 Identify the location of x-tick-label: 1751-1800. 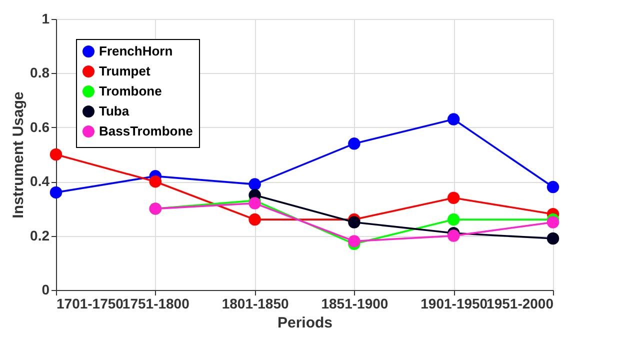
(156, 304).